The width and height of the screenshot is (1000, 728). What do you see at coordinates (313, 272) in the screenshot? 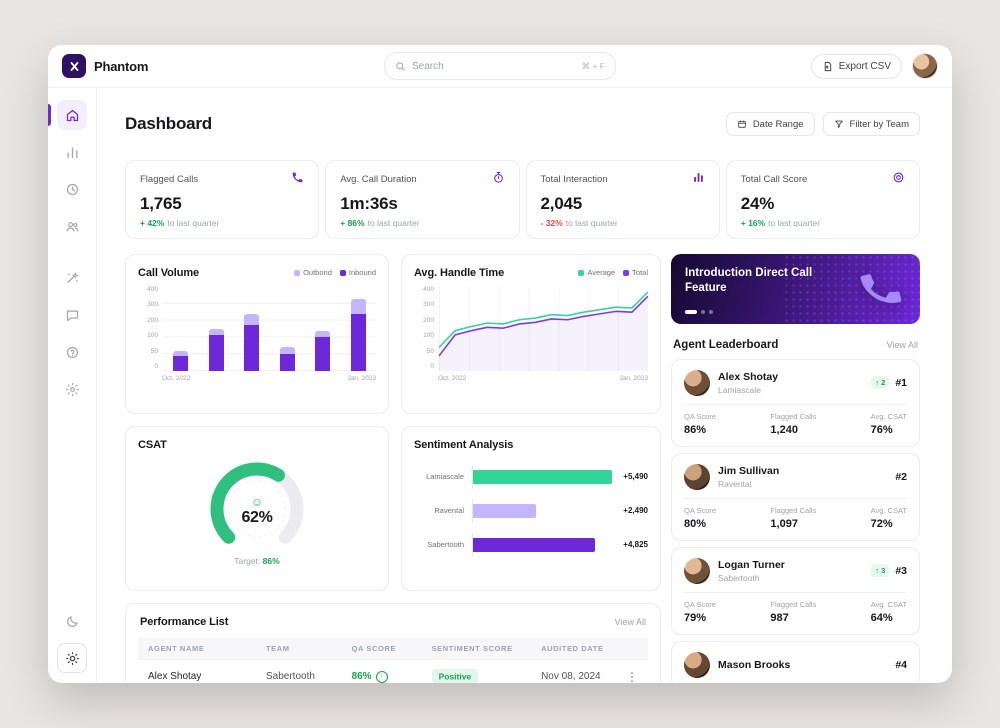
I see `legend-outbond: Outbond` at bounding box center [313, 272].